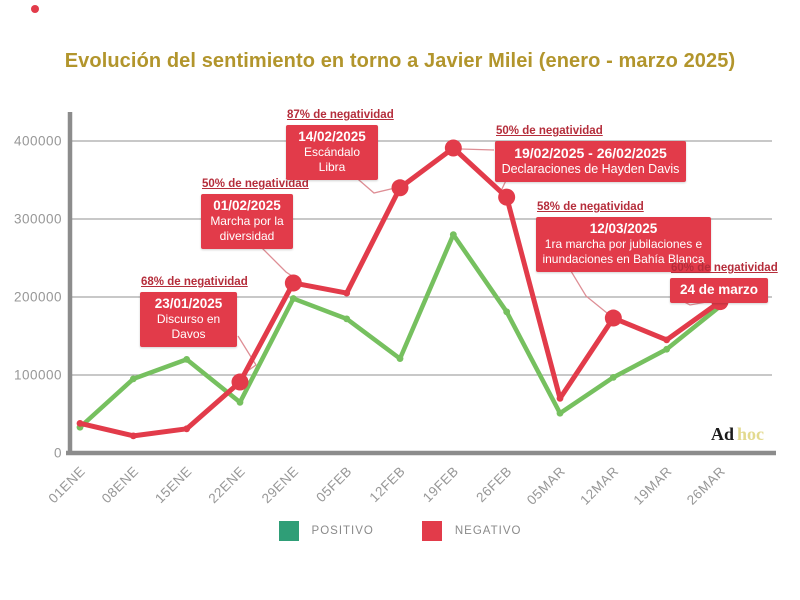 The width and height of the screenshot is (800, 600). I want to click on x-tick-label: 12MAR, so click(599, 486).